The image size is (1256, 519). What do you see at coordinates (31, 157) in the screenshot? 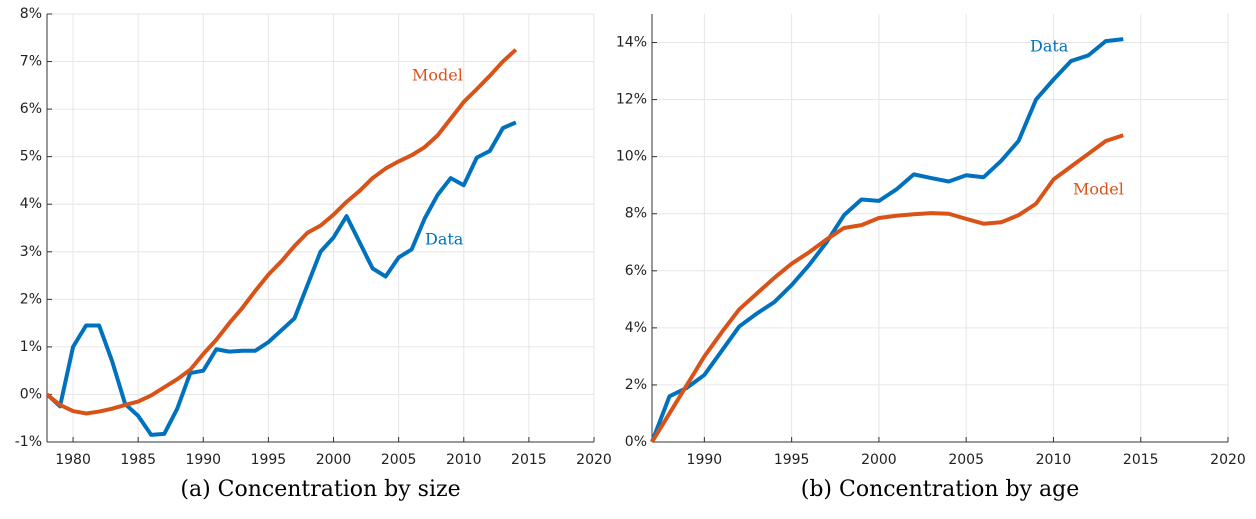
I see `y-tick-label: 5%` at bounding box center [31, 157].